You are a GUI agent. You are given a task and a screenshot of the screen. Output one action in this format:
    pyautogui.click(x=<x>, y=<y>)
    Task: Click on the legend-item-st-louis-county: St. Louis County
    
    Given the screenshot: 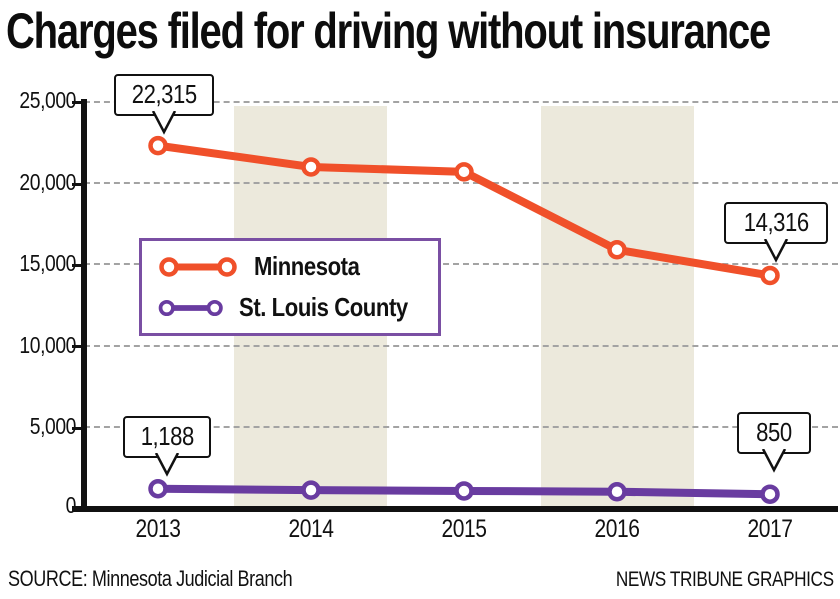 What is the action you would take?
    pyautogui.click(x=297, y=307)
    